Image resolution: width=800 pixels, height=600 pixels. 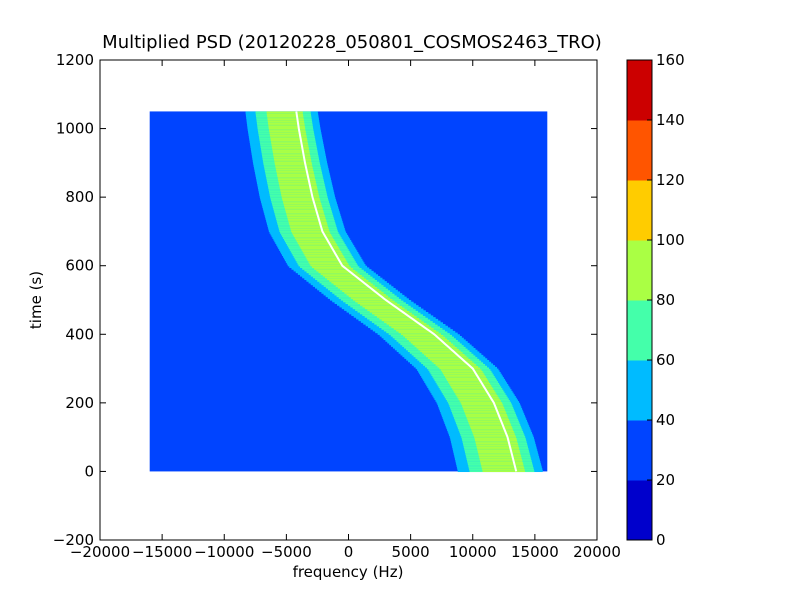 What do you see at coordinates (661, 540) in the screenshot?
I see `colorbar-tick-label: 0` at bounding box center [661, 540].